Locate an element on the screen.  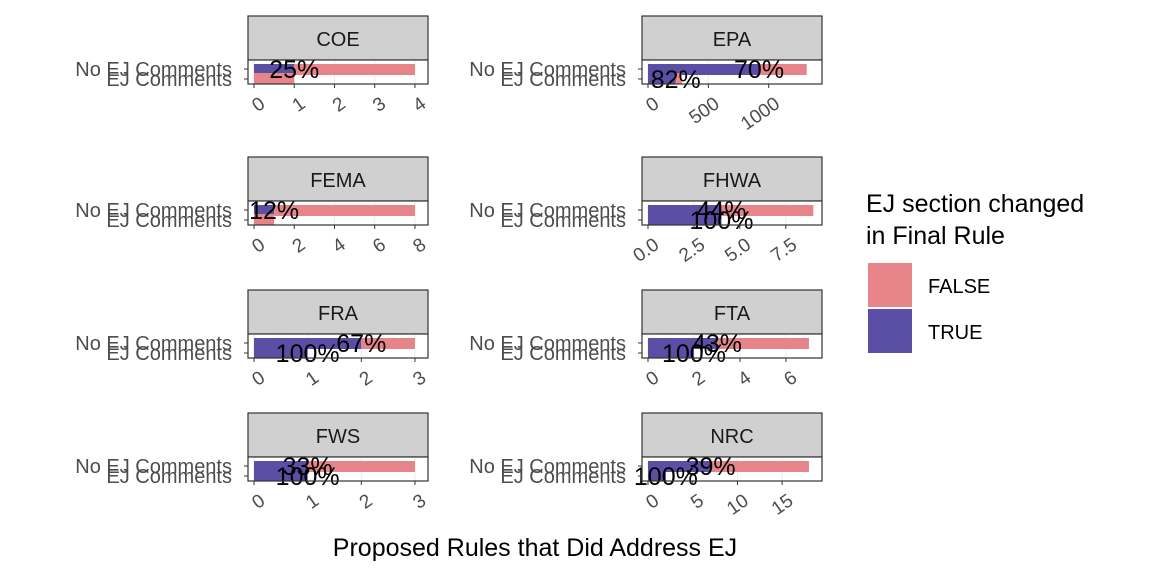
x-tick-label: 2.5 is located at coordinates (692, 250).